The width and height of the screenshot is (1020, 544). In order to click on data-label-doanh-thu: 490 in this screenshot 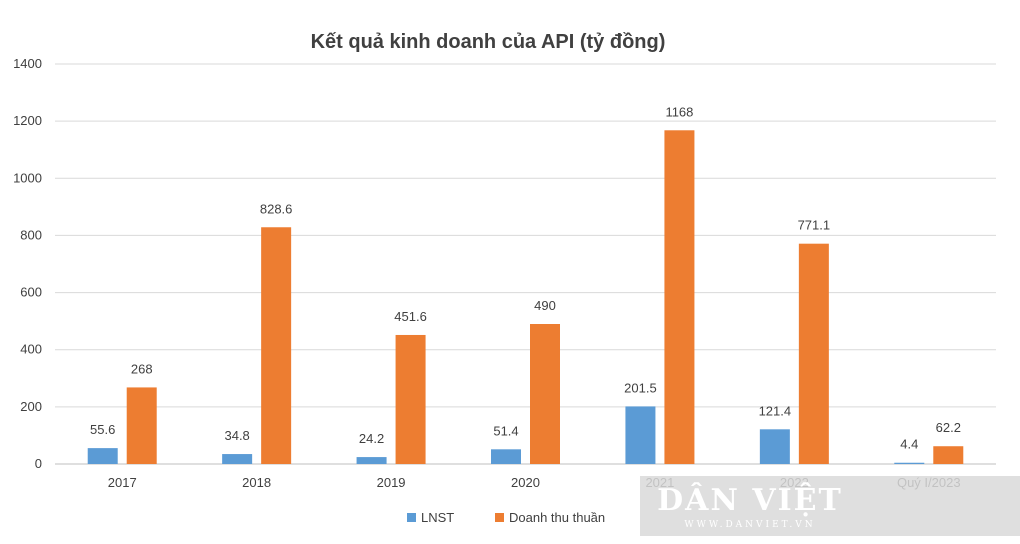, I will do `click(545, 305)`.